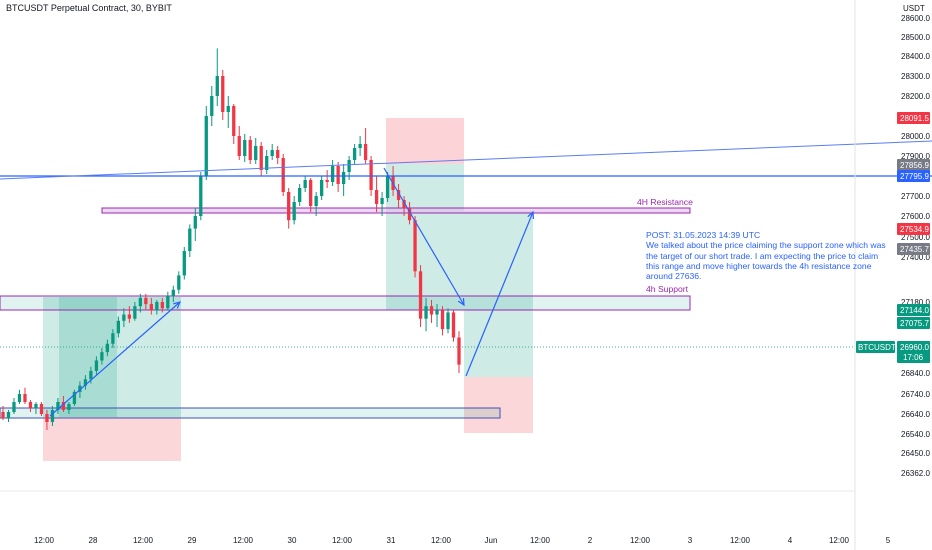 The width and height of the screenshot is (932, 550). I want to click on y-tick-label: 27600.0, so click(915, 216).